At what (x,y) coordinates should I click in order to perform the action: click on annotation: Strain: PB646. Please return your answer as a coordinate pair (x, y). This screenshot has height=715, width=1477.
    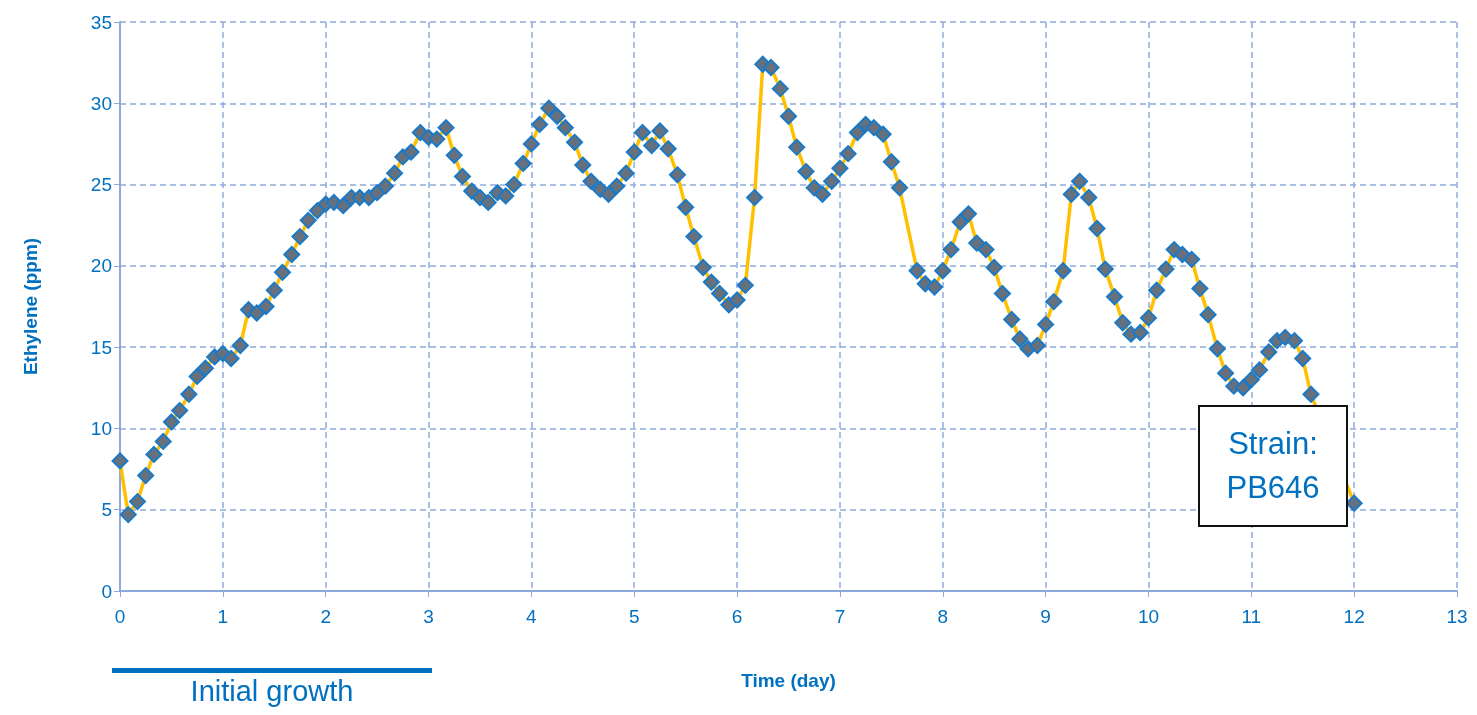
    Looking at the image, I should click on (1273, 466).